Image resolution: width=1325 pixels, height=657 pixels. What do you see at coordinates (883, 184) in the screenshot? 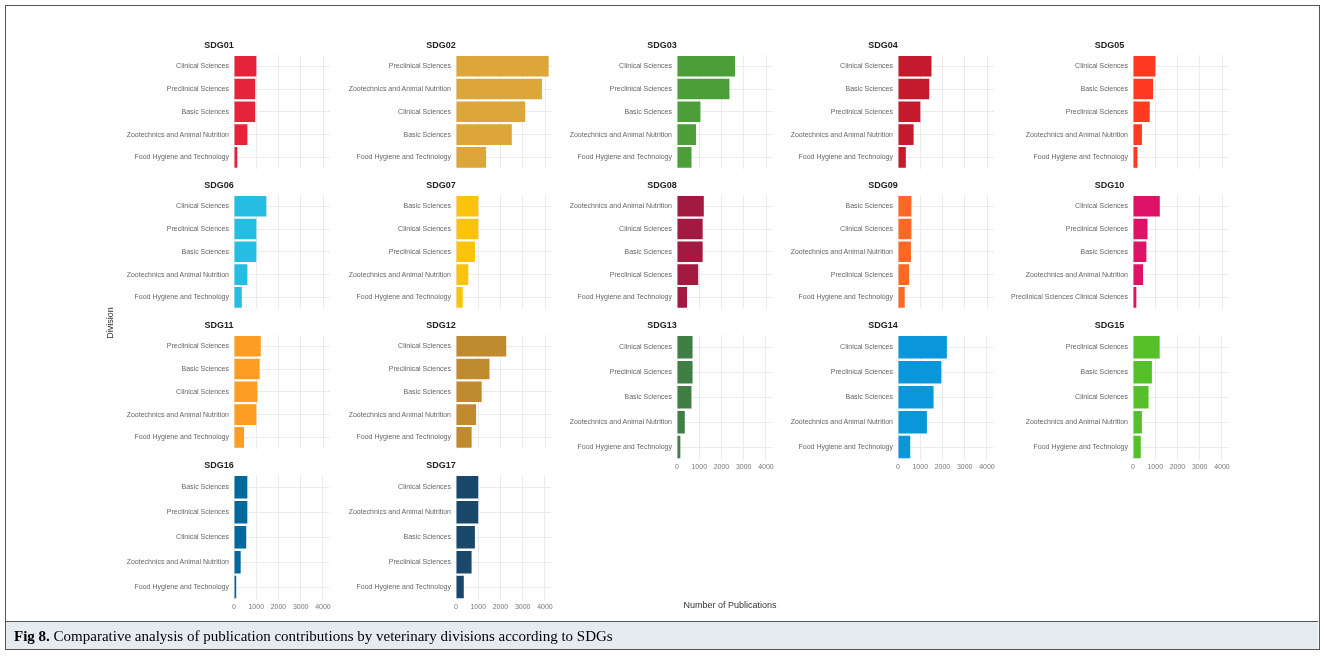
I see `chart-title: SDG09` at bounding box center [883, 184].